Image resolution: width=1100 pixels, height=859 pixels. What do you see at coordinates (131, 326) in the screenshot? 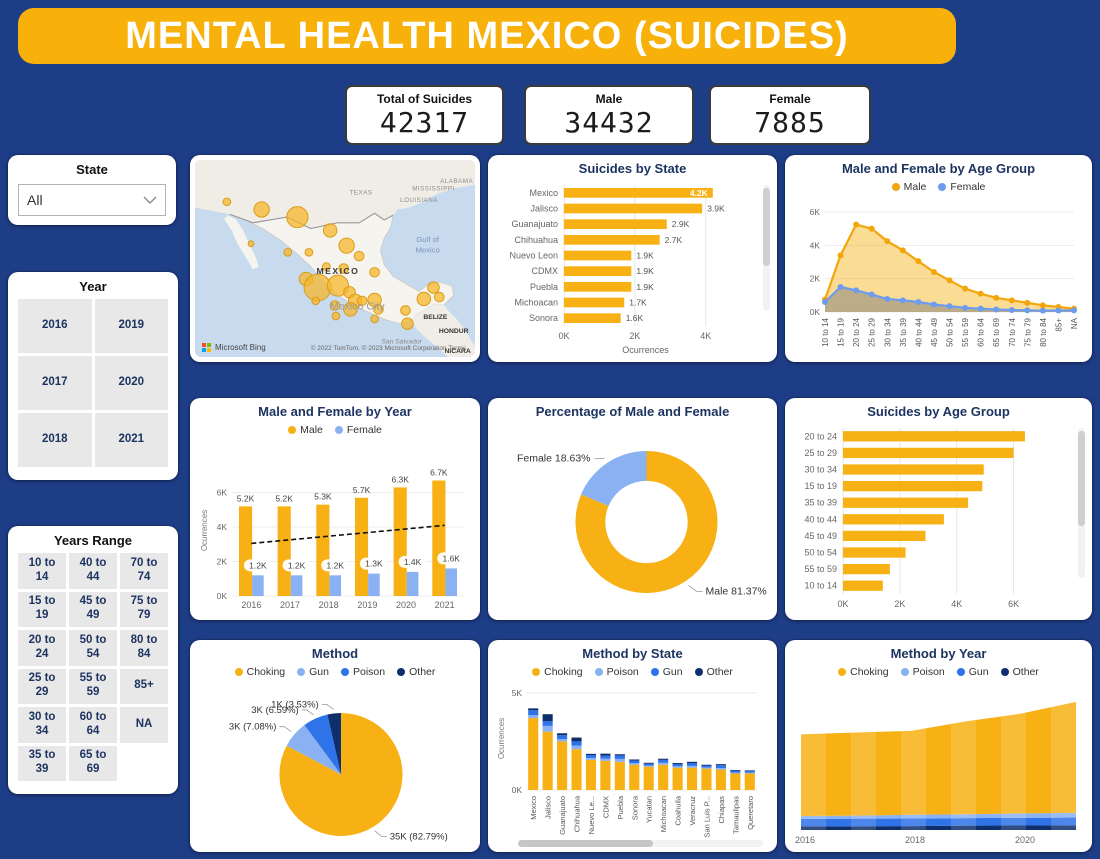
I see `year-button-2019: 2019` at bounding box center [131, 326].